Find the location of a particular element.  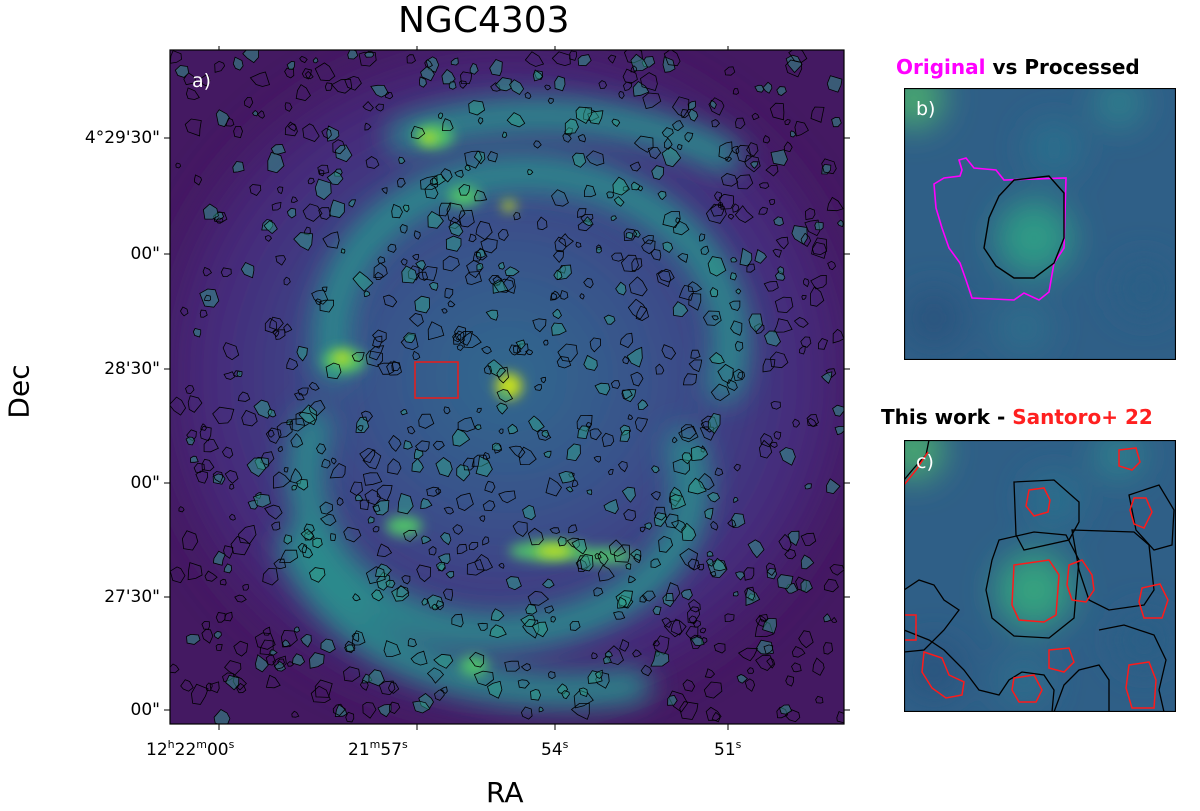

original-contour is located at coordinates (1000, 229).